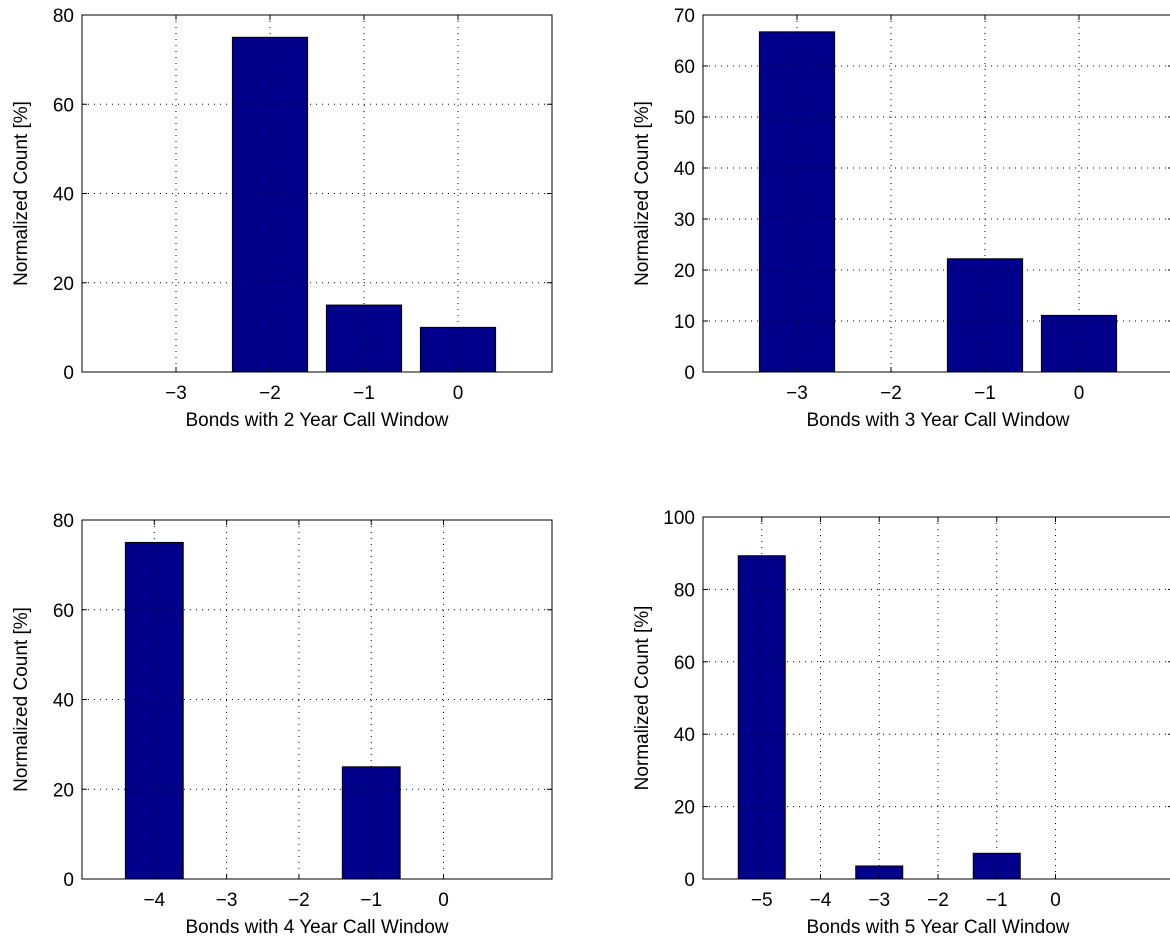 The height and width of the screenshot is (945, 1170). What do you see at coordinates (762, 900) in the screenshot?
I see `x-tick-label: −5` at bounding box center [762, 900].